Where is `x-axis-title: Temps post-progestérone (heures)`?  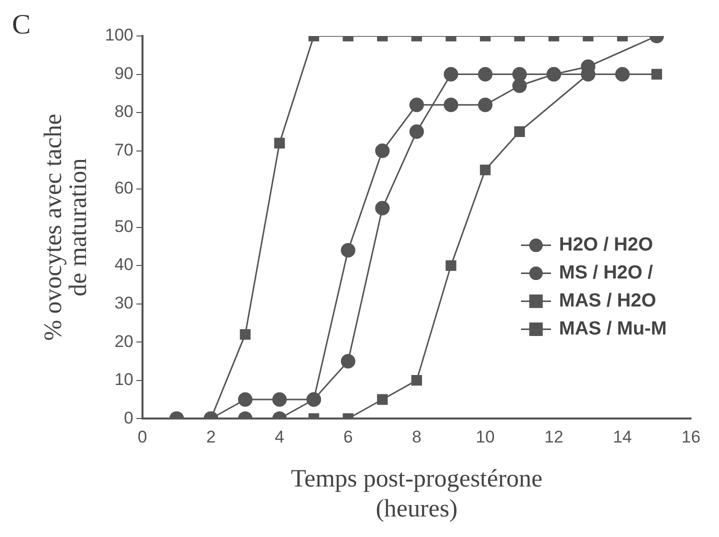 x-axis-title: Temps post-progestérone (heures) is located at coordinates (416, 494).